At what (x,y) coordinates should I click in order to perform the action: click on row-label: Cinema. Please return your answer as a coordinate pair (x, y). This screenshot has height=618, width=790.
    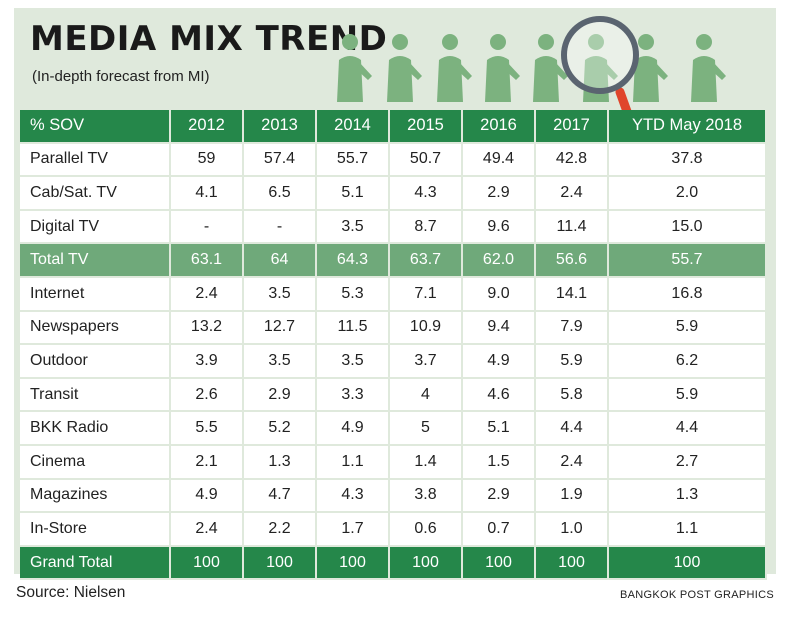
    Looking at the image, I should click on (95, 462).